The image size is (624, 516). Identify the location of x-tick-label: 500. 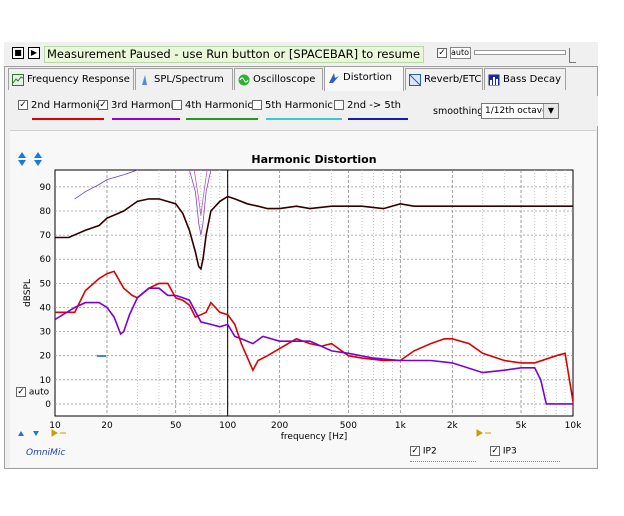
(348, 426).